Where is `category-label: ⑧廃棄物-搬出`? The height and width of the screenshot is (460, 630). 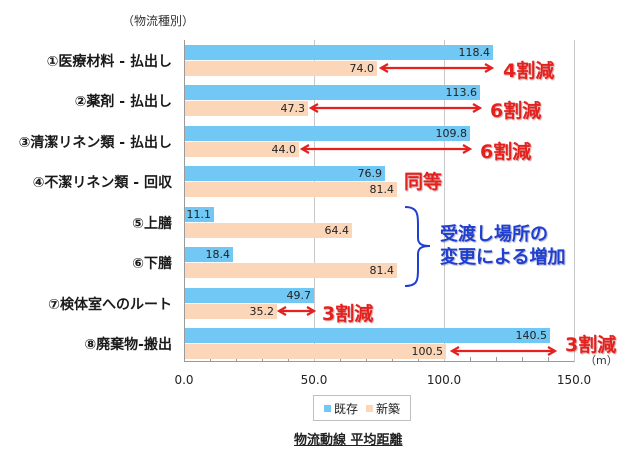
category-label: ⑧廃棄物-搬出 is located at coordinates (128, 345).